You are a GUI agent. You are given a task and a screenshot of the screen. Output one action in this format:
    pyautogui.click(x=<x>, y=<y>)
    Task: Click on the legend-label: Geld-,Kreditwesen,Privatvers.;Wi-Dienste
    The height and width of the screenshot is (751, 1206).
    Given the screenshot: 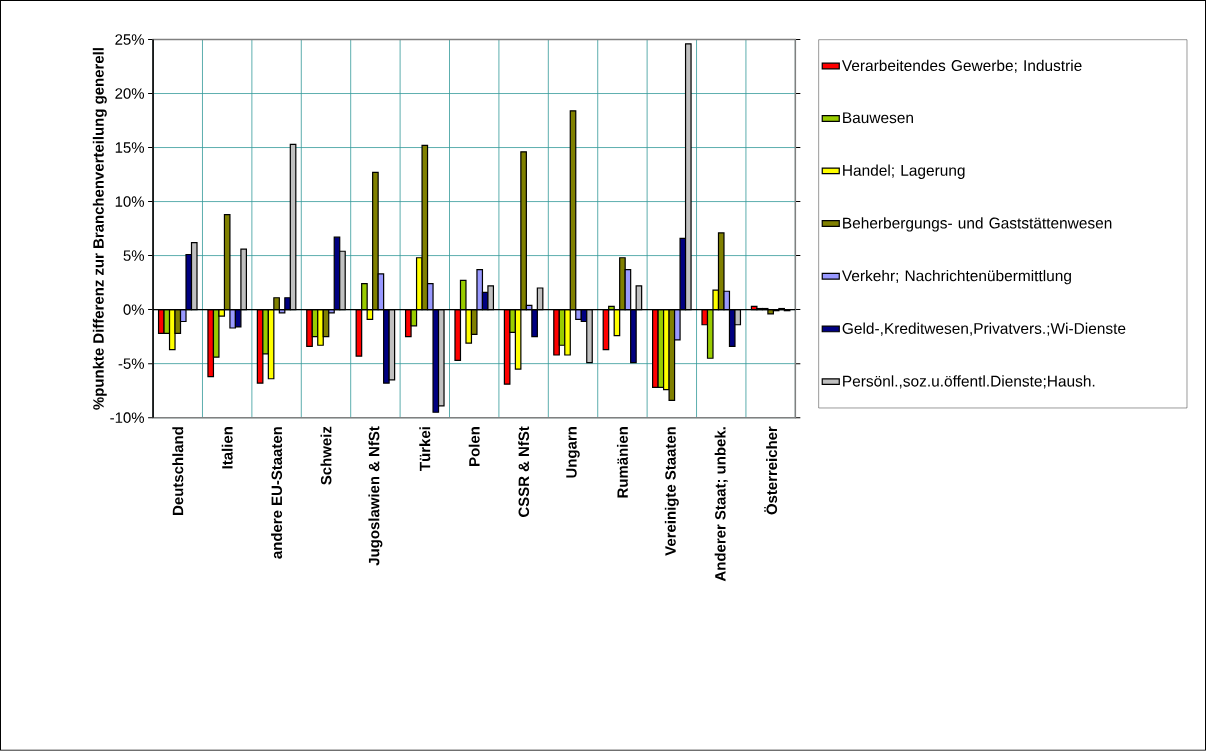 What is the action you would take?
    pyautogui.click(x=984, y=329)
    